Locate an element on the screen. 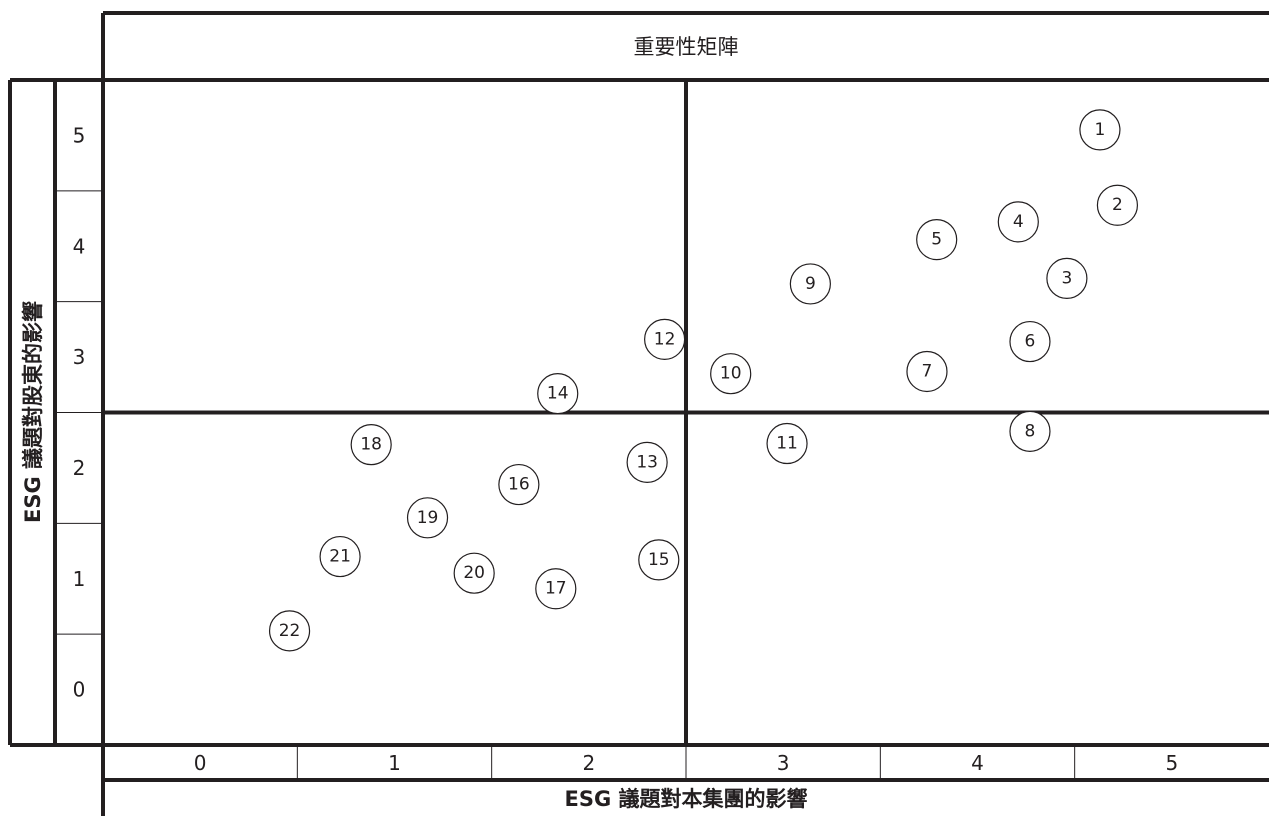  data-point-22: 22 is located at coordinates (289, 631).